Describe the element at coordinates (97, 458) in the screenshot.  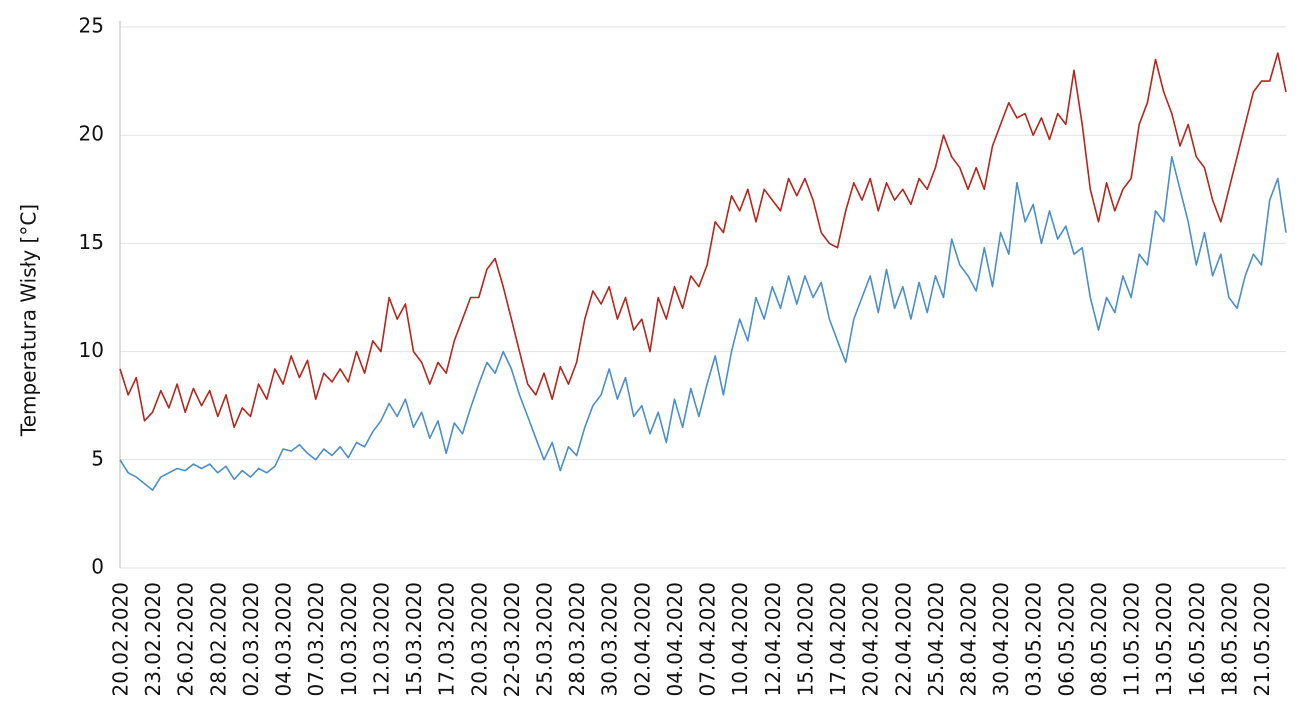
I see `y-tick-label: 5` at that location.